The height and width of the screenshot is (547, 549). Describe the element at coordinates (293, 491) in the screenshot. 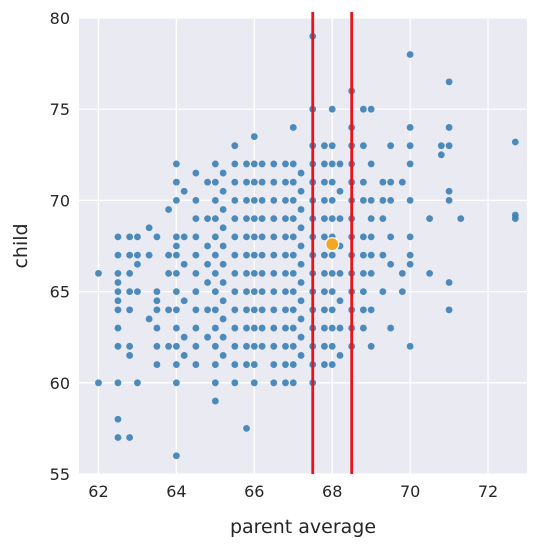

I see `x-tick-labels: 62 64 66 68 70 72` at that location.